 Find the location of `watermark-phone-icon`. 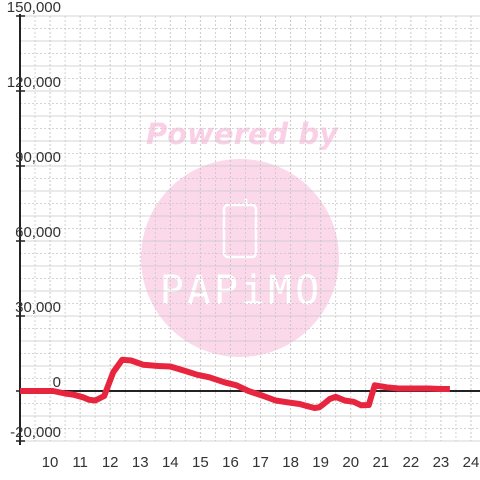

watermark-phone-icon is located at coordinates (240, 231).